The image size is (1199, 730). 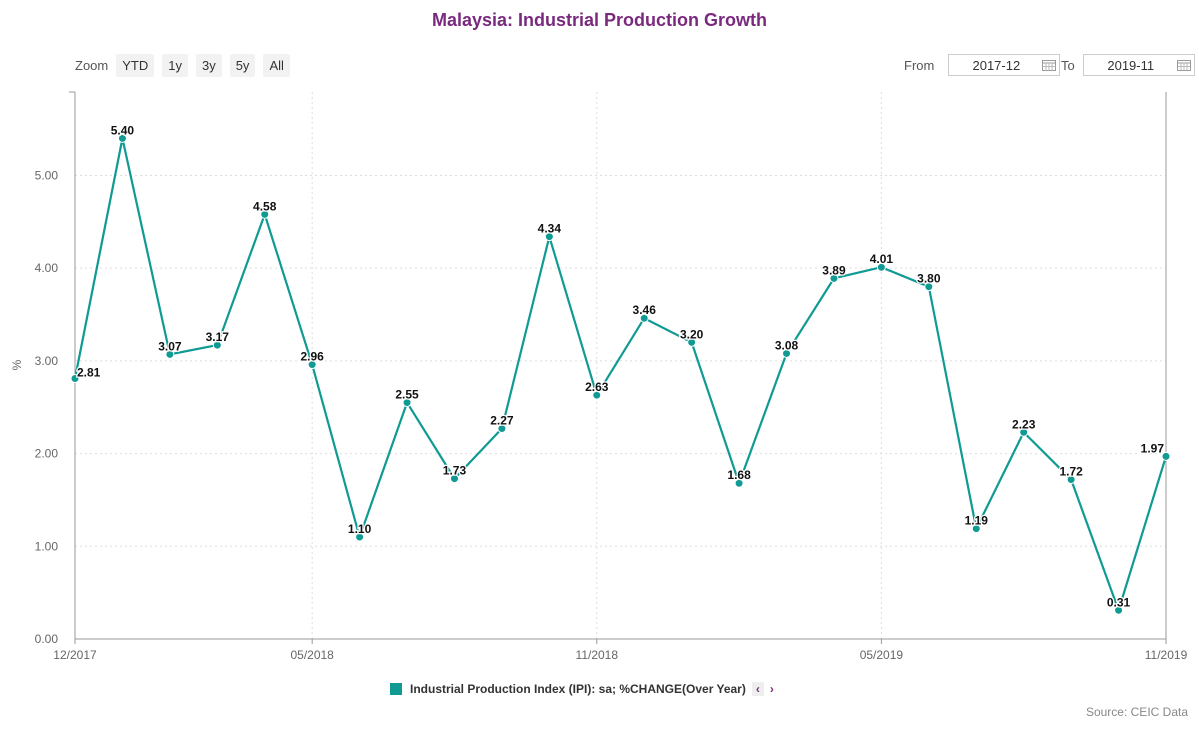 What do you see at coordinates (276, 65) in the screenshot?
I see `zoom-all-button: All` at bounding box center [276, 65].